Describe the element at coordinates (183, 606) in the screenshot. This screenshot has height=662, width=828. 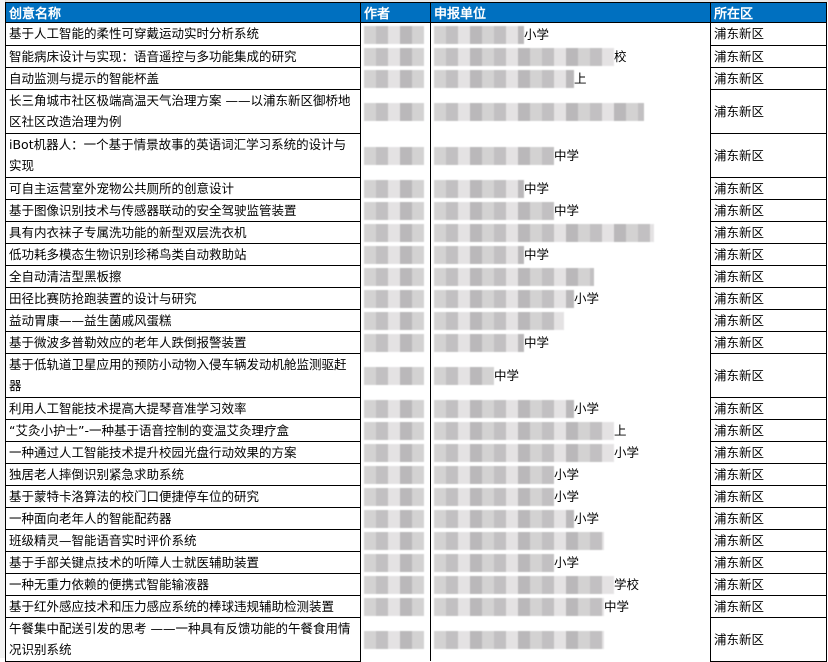
I see `cell-name: 基于红外感应技术和压力感应系统的棒球违规辅助检测装置` at that location.